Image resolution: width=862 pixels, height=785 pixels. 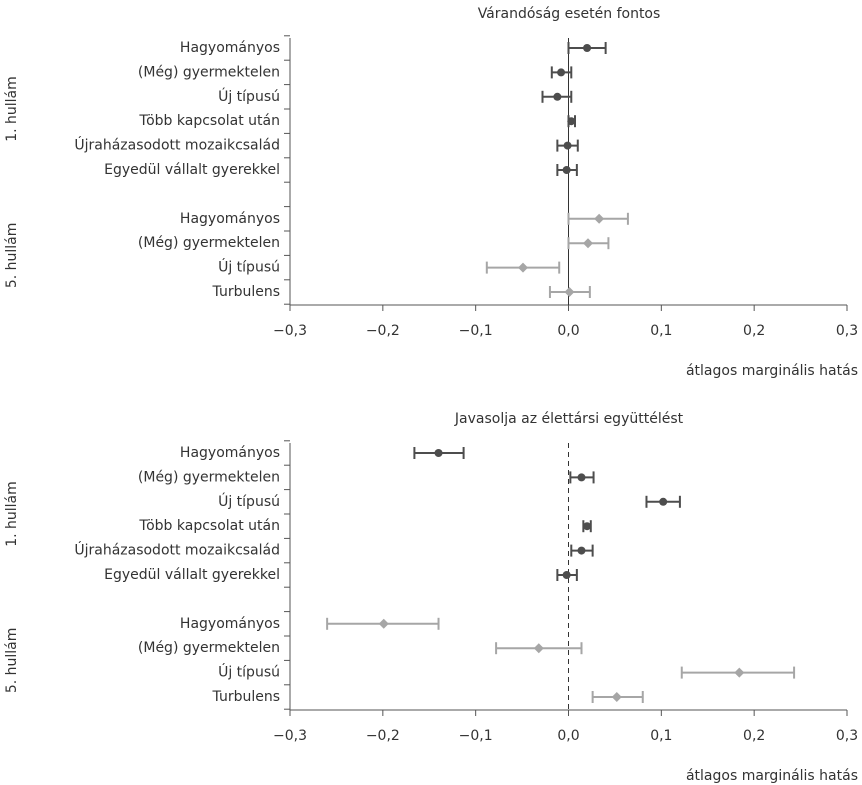 What do you see at coordinates (569, 419) in the screenshot?
I see `chart-title: Javasolja az élettársi együttélést` at bounding box center [569, 419].